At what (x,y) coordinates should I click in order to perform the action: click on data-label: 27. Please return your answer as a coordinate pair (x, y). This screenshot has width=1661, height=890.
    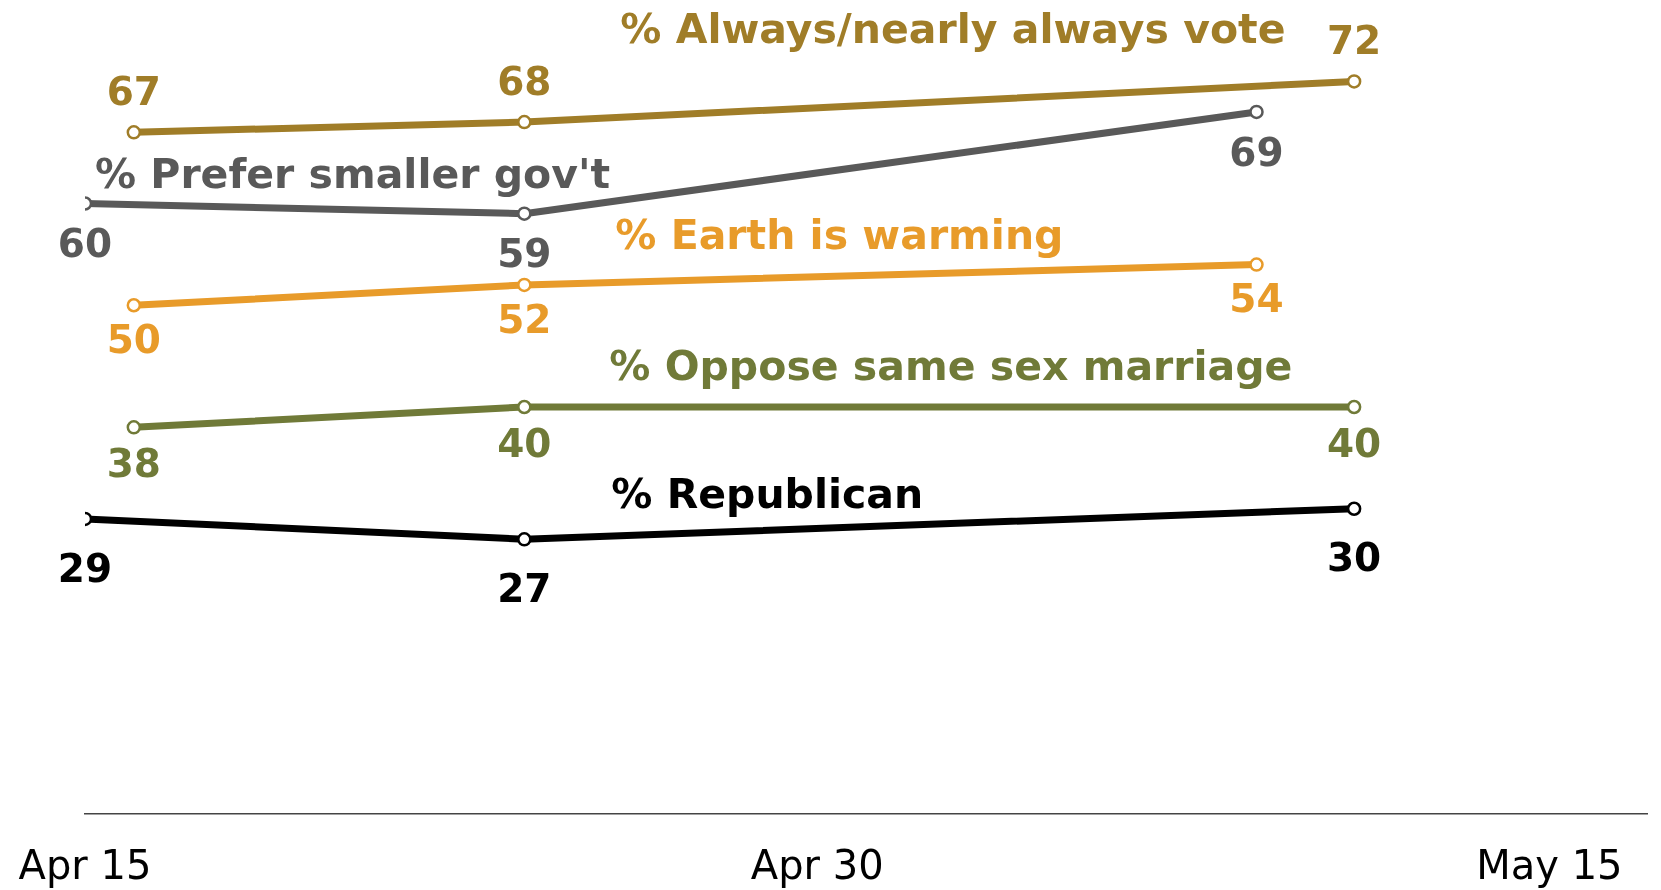
    Looking at the image, I should click on (524, 588).